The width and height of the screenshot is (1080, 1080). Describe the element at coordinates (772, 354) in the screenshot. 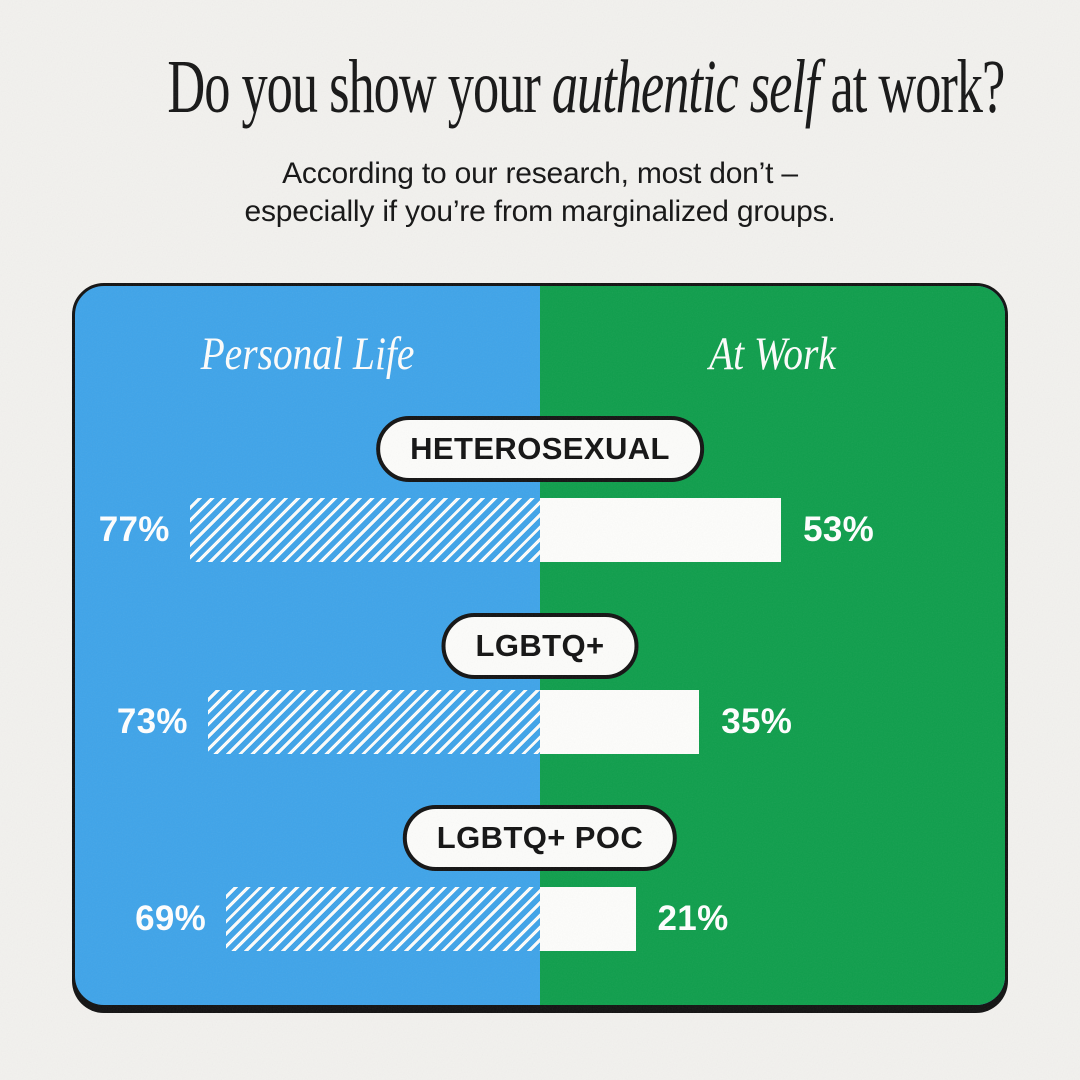

I see `at-work-column-label: At Work` at that location.